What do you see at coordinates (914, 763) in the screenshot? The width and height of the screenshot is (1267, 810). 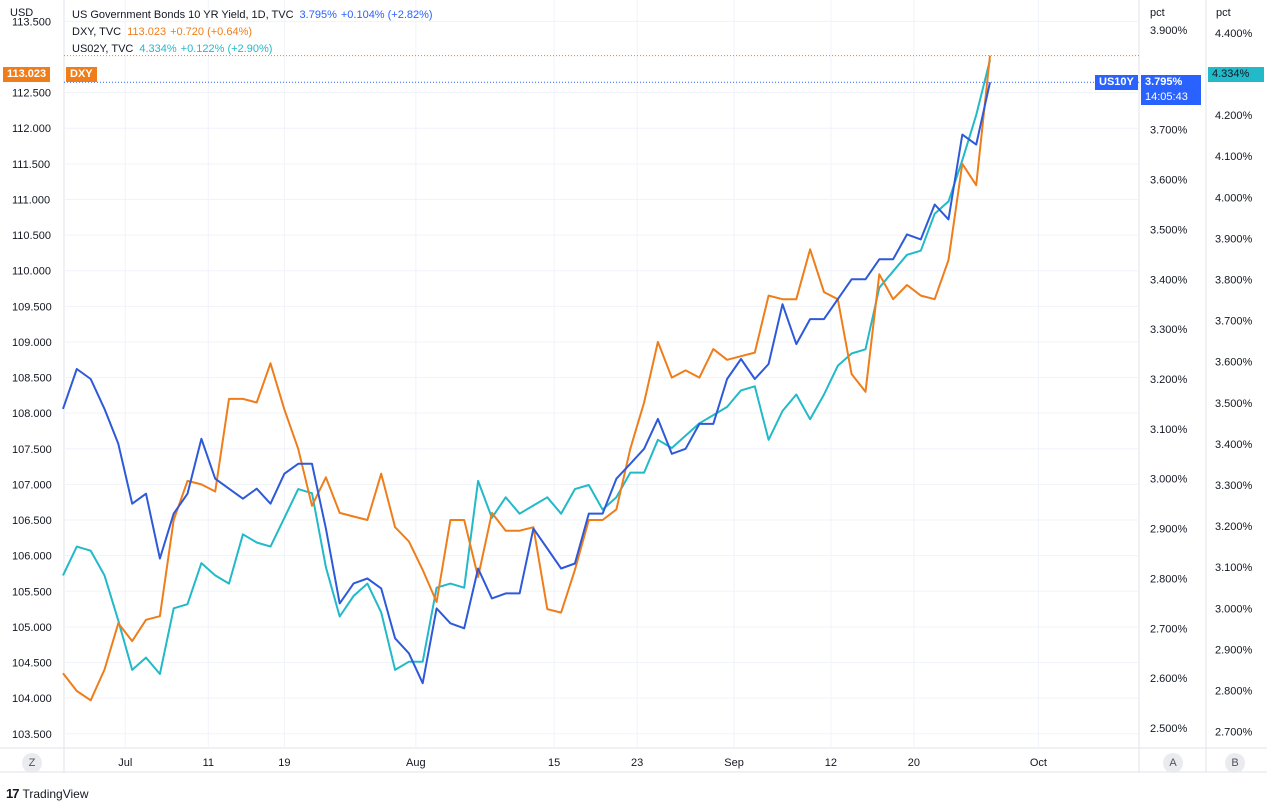 I see `x-tick-label: 20` at bounding box center [914, 763].